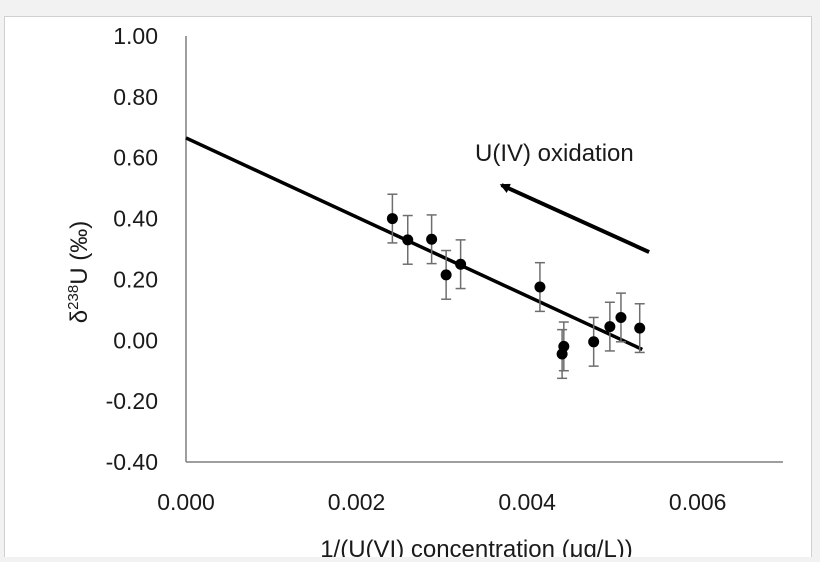 The height and width of the screenshot is (562, 820). Describe the element at coordinates (186, 502) in the screenshot. I see `x-tick-label: 0.000` at that location.